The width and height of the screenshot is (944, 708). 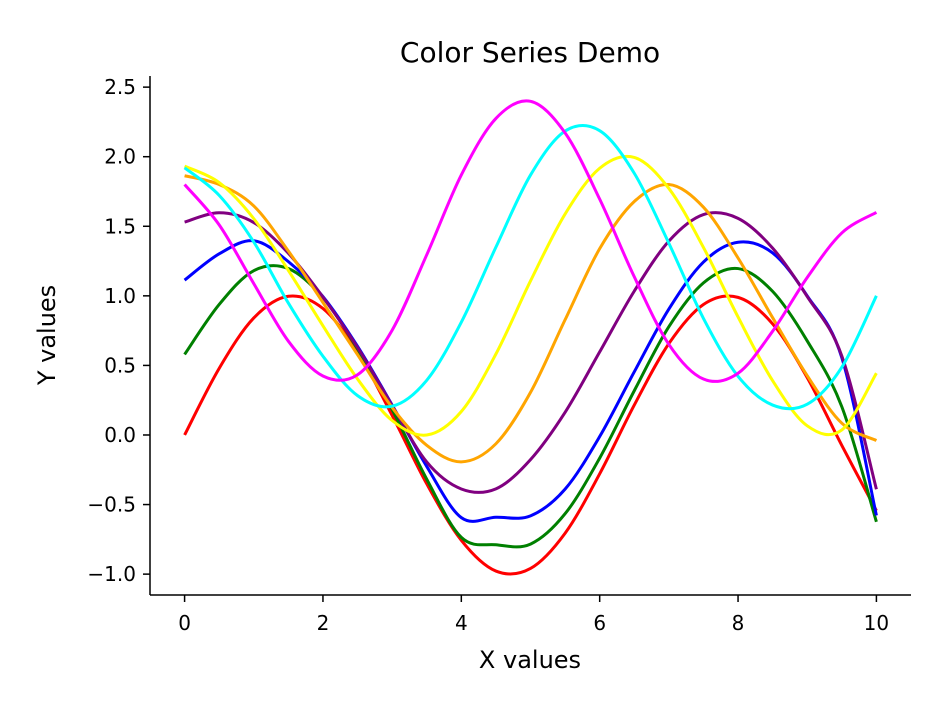 What do you see at coordinates (120, 365) in the screenshot?
I see `y-tick-label: 0.5` at bounding box center [120, 365].